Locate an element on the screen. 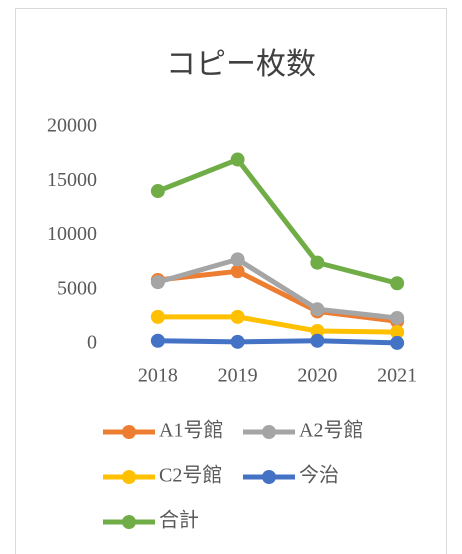  x-tick-label: 2019 is located at coordinates (238, 376).